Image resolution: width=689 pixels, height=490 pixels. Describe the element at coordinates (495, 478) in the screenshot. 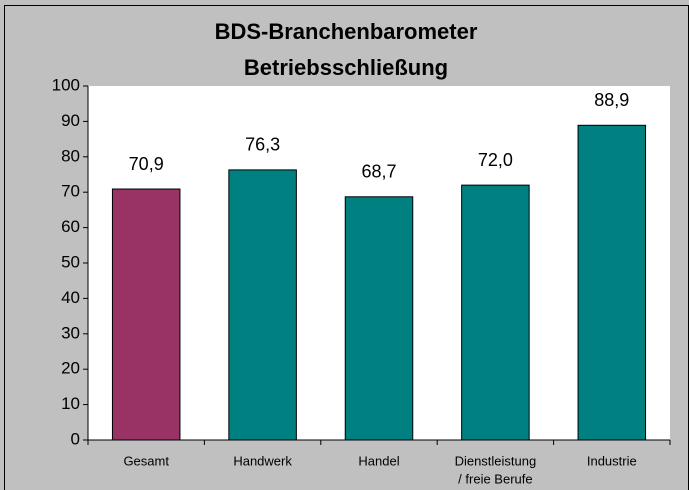

I see `x-tick-label: / freie Berufe` at that location.